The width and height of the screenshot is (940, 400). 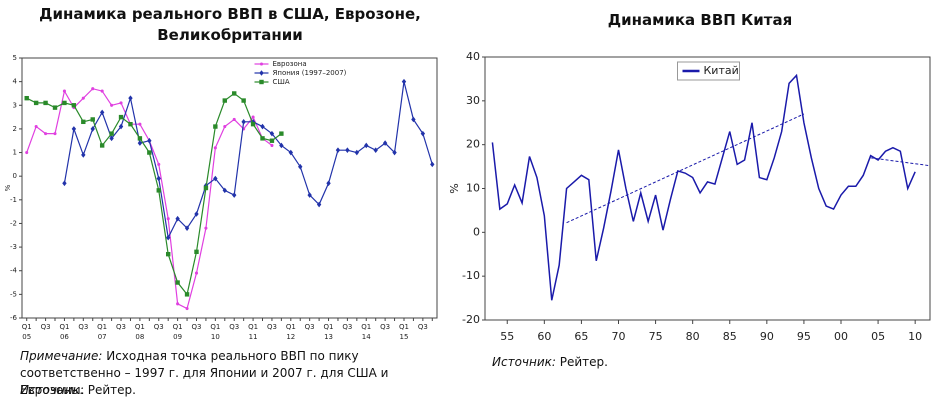 What do you see at coordinates (544, 336) in the screenshot?
I see `x-tick-label: 60` at bounding box center [544, 336].